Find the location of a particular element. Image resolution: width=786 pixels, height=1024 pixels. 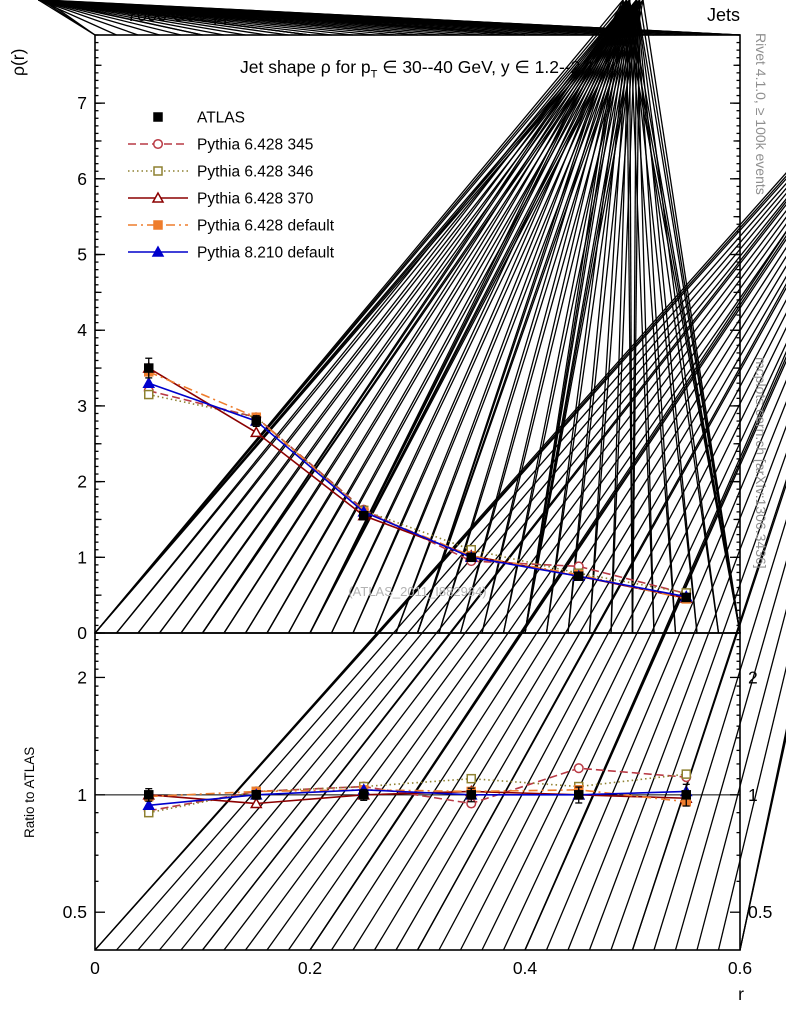

legend-label: Pythia 6.428 346 is located at coordinates (255, 172).